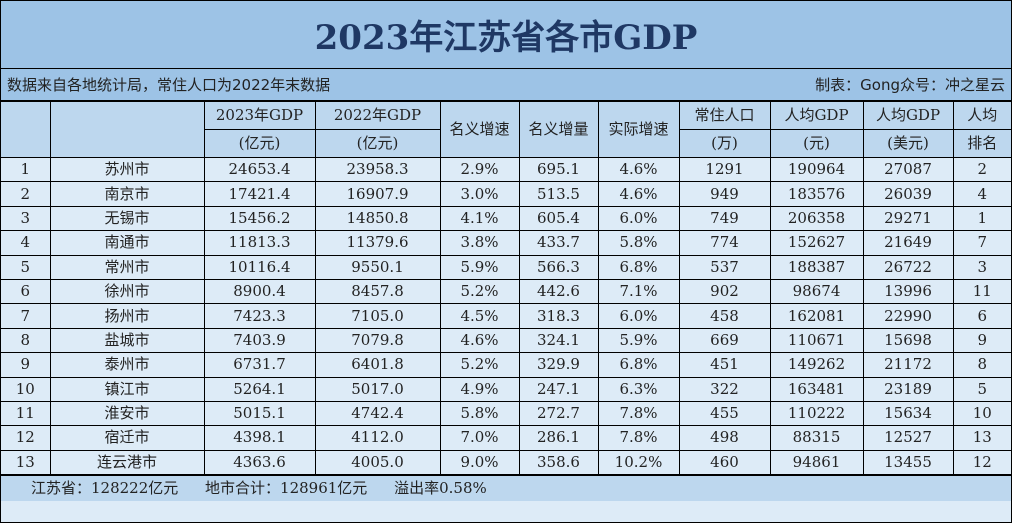 Image resolution: width=1012 pixels, height=523 pixels. I want to click on table-cell: 10.2%, so click(638, 462).